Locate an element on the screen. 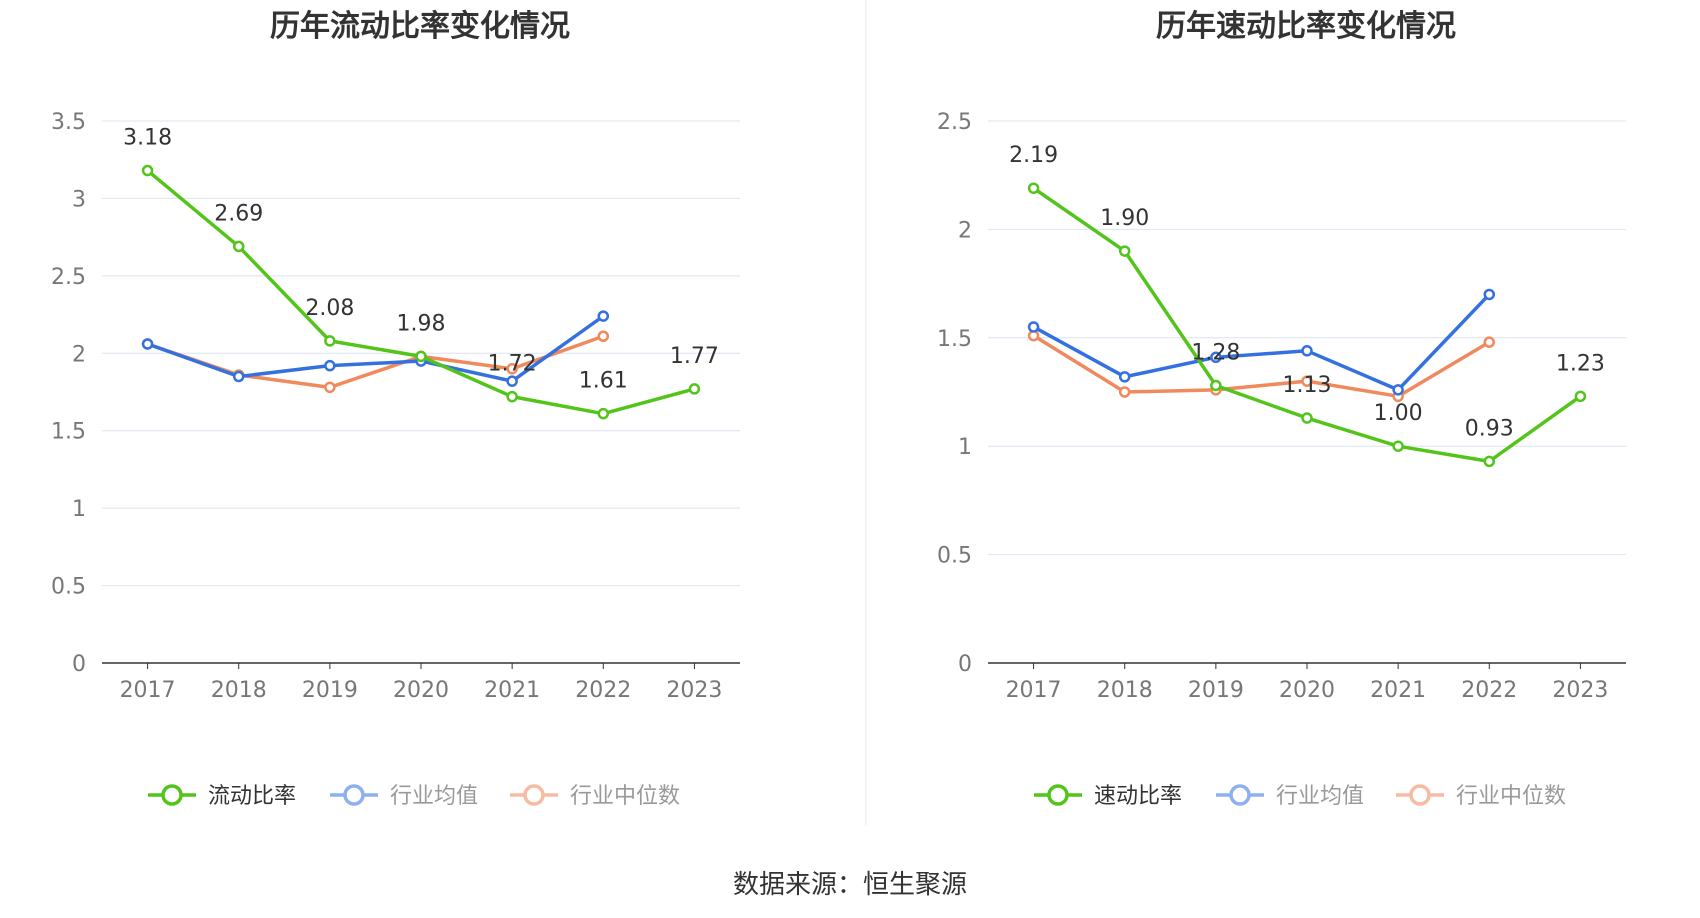 Image resolution: width=1700 pixels, height=918 pixels. y-tick-label: 3.5 is located at coordinates (68, 122).